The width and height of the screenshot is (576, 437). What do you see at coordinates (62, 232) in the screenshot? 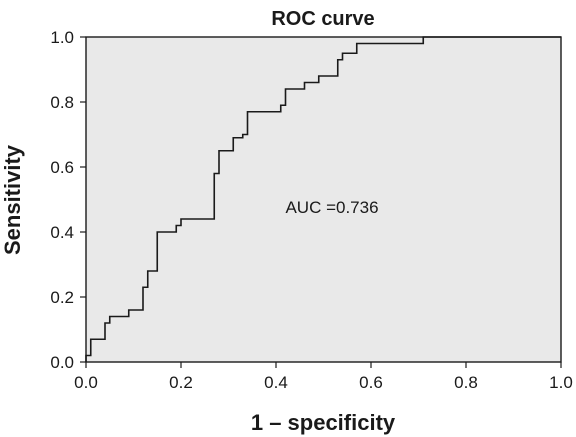
I see `y-tick-label: 0.4` at bounding box center [62, 232].